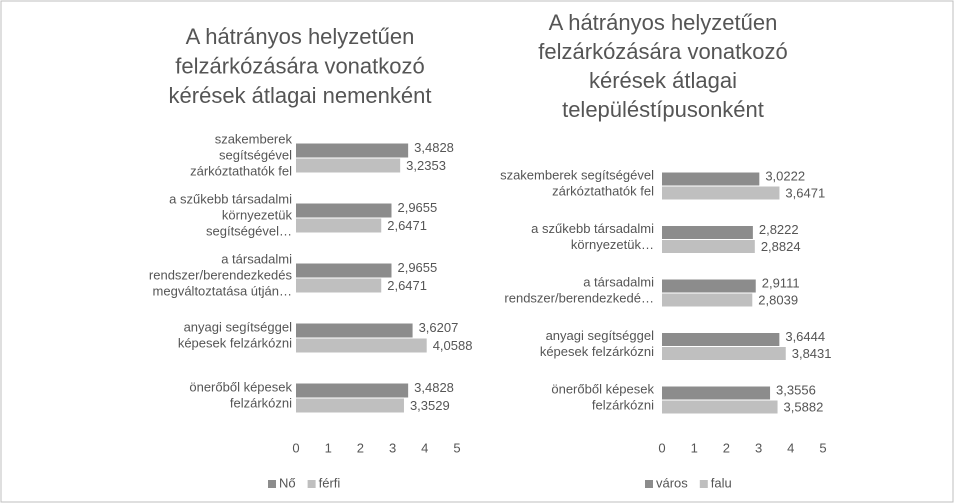  What do you see at coordinates (804, 406) in the screenshot?
I see `data-label: 3,5882` at bounding box center [804, 406].